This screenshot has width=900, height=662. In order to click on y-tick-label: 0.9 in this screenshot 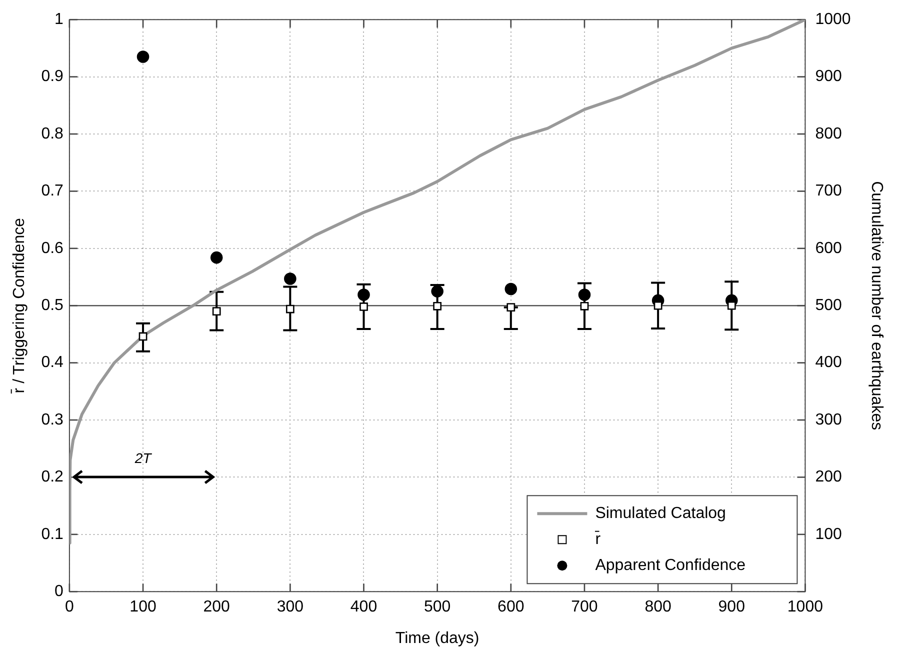, I will do `click(52, 77)`.